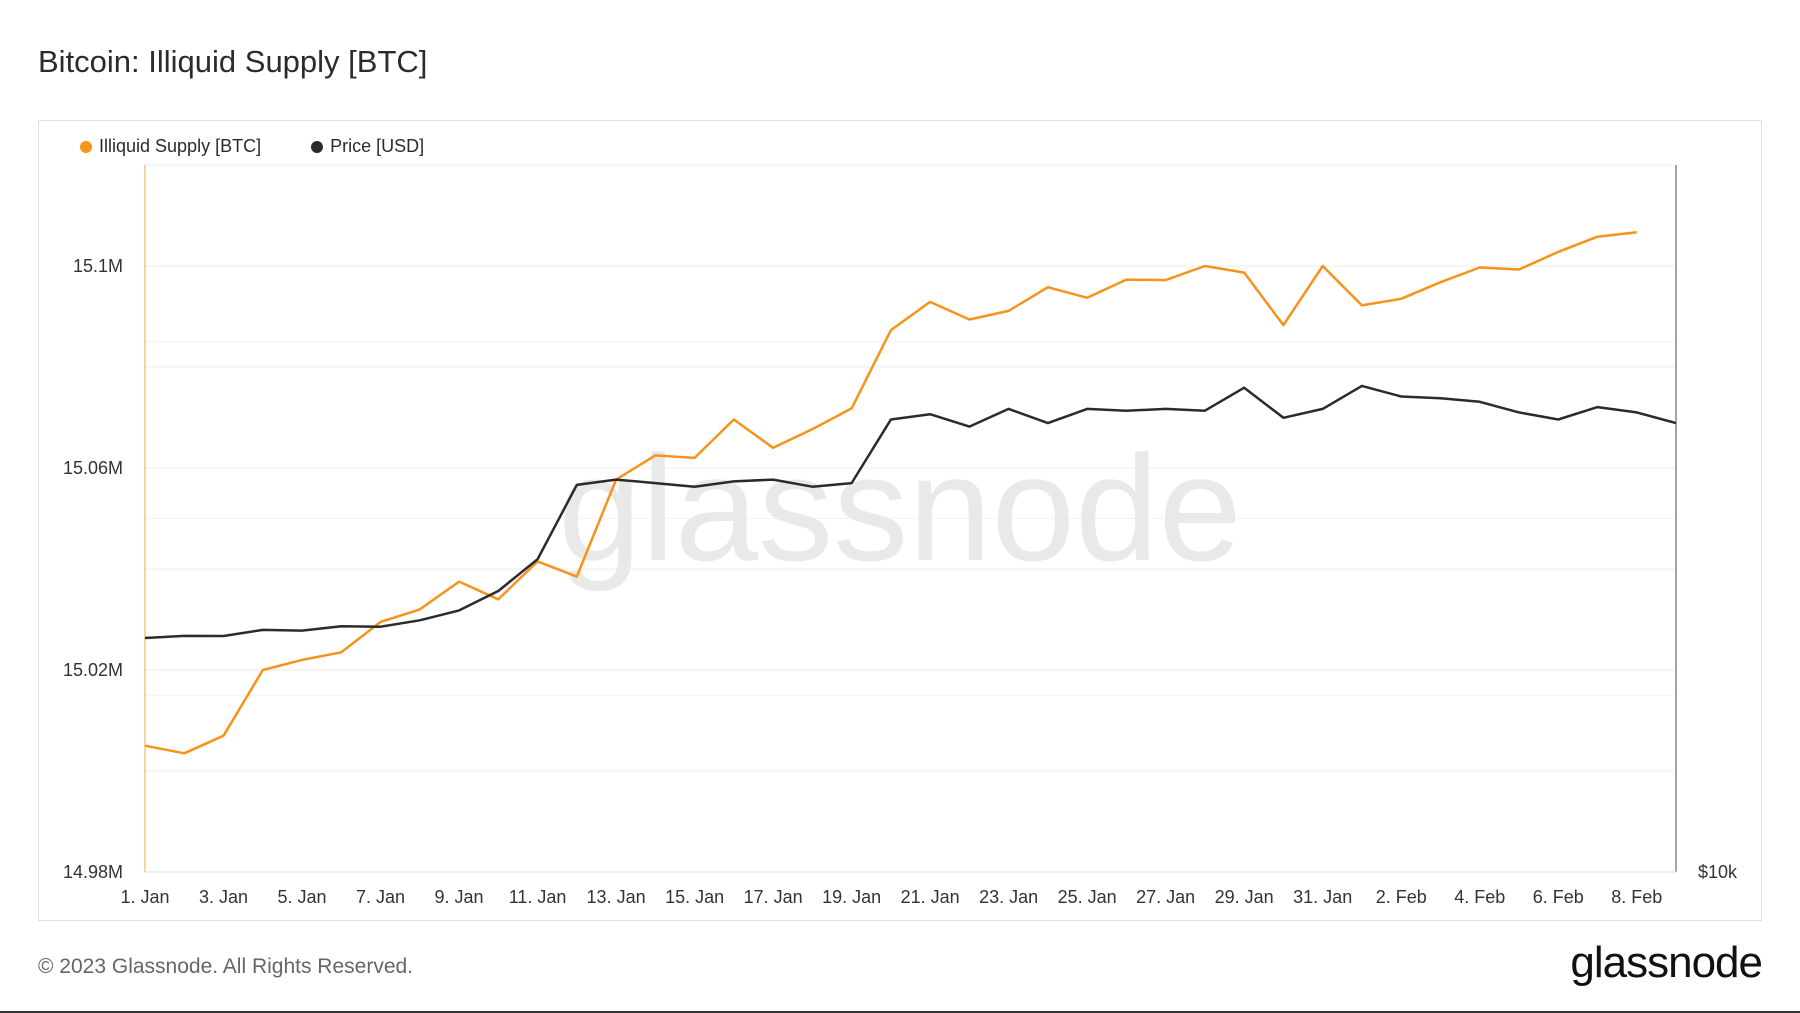 This screenshot has height=1013, width=1800. Describe the element at coordinates (1666, 962) in the screenshot. I see `brand-logo: glassnode` at that location.